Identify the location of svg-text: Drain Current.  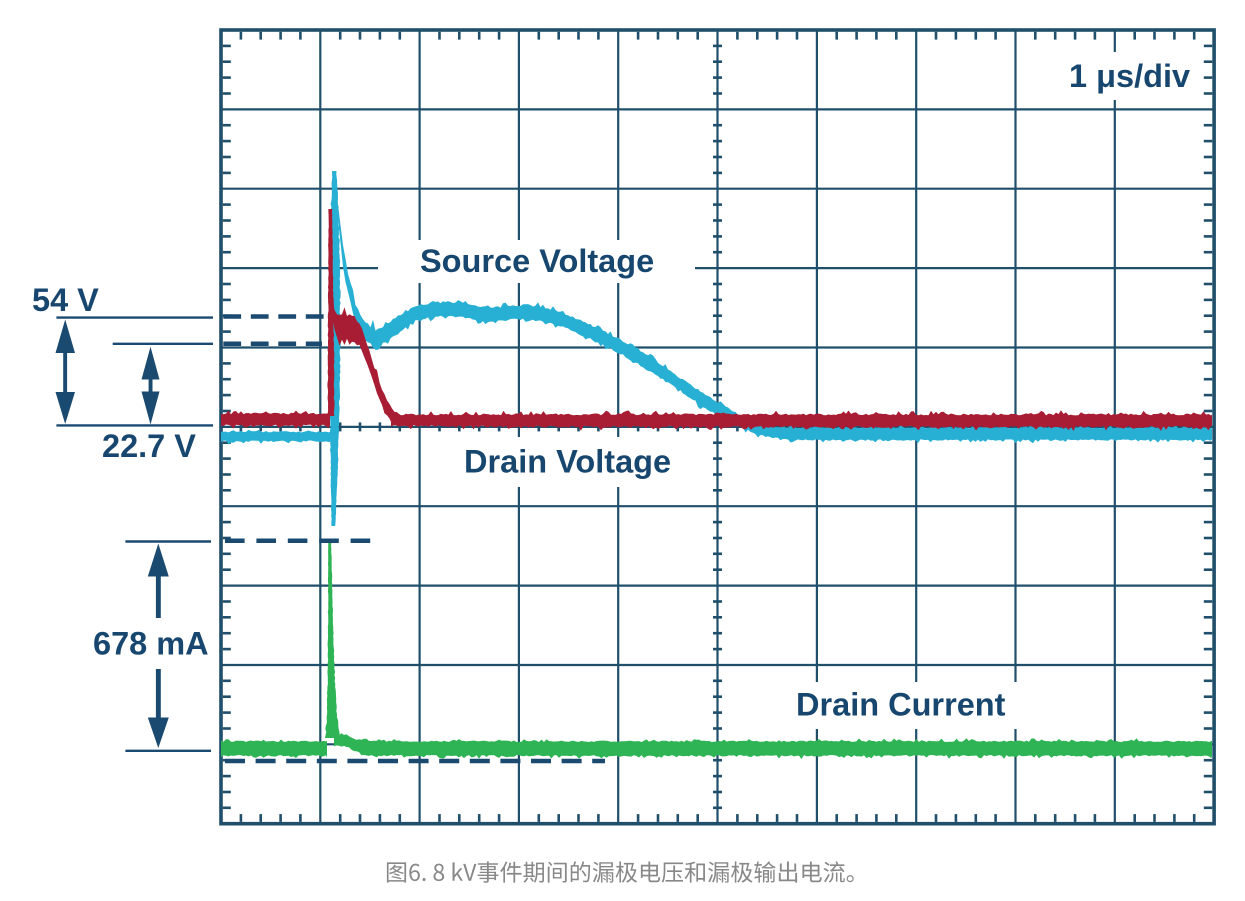
(901, 705).